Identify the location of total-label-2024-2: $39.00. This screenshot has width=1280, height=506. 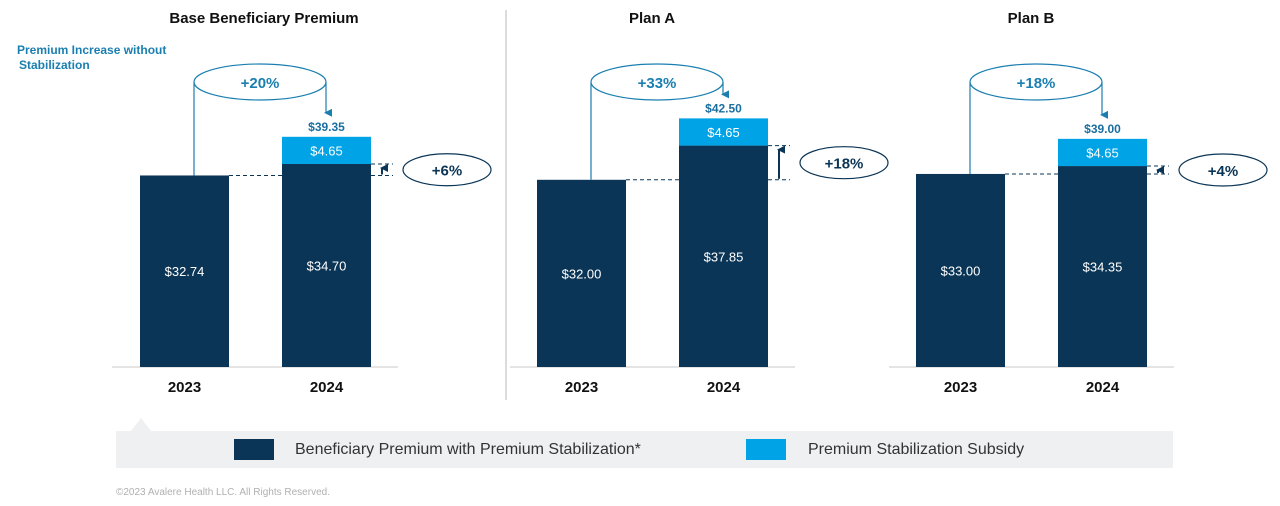
(1102, 129).